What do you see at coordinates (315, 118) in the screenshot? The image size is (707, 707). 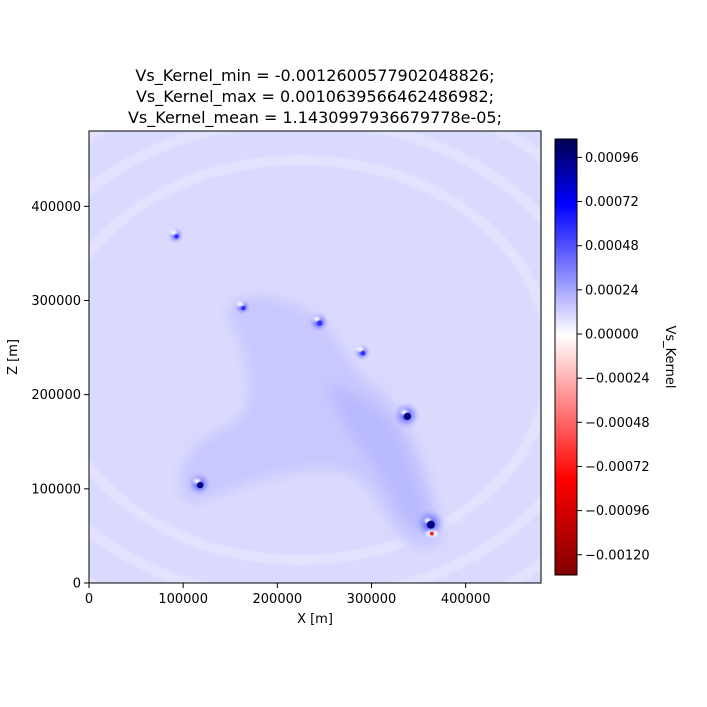 I see `chart-title-line-3: Vs_Kernel_mean = 1.1430997936679778e-05;` at bounding box center [315, 118].